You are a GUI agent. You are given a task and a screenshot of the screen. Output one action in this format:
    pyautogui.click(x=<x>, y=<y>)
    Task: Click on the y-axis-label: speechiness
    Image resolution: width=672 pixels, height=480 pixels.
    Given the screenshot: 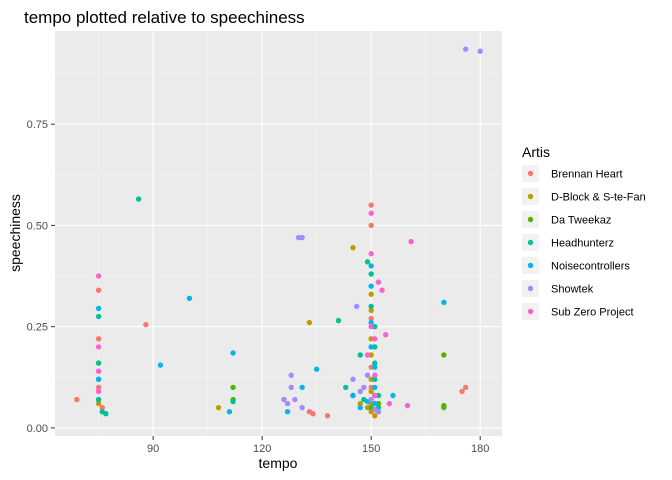 What is the action you would take?
    pyautogui.click(x=15, y=233)
    